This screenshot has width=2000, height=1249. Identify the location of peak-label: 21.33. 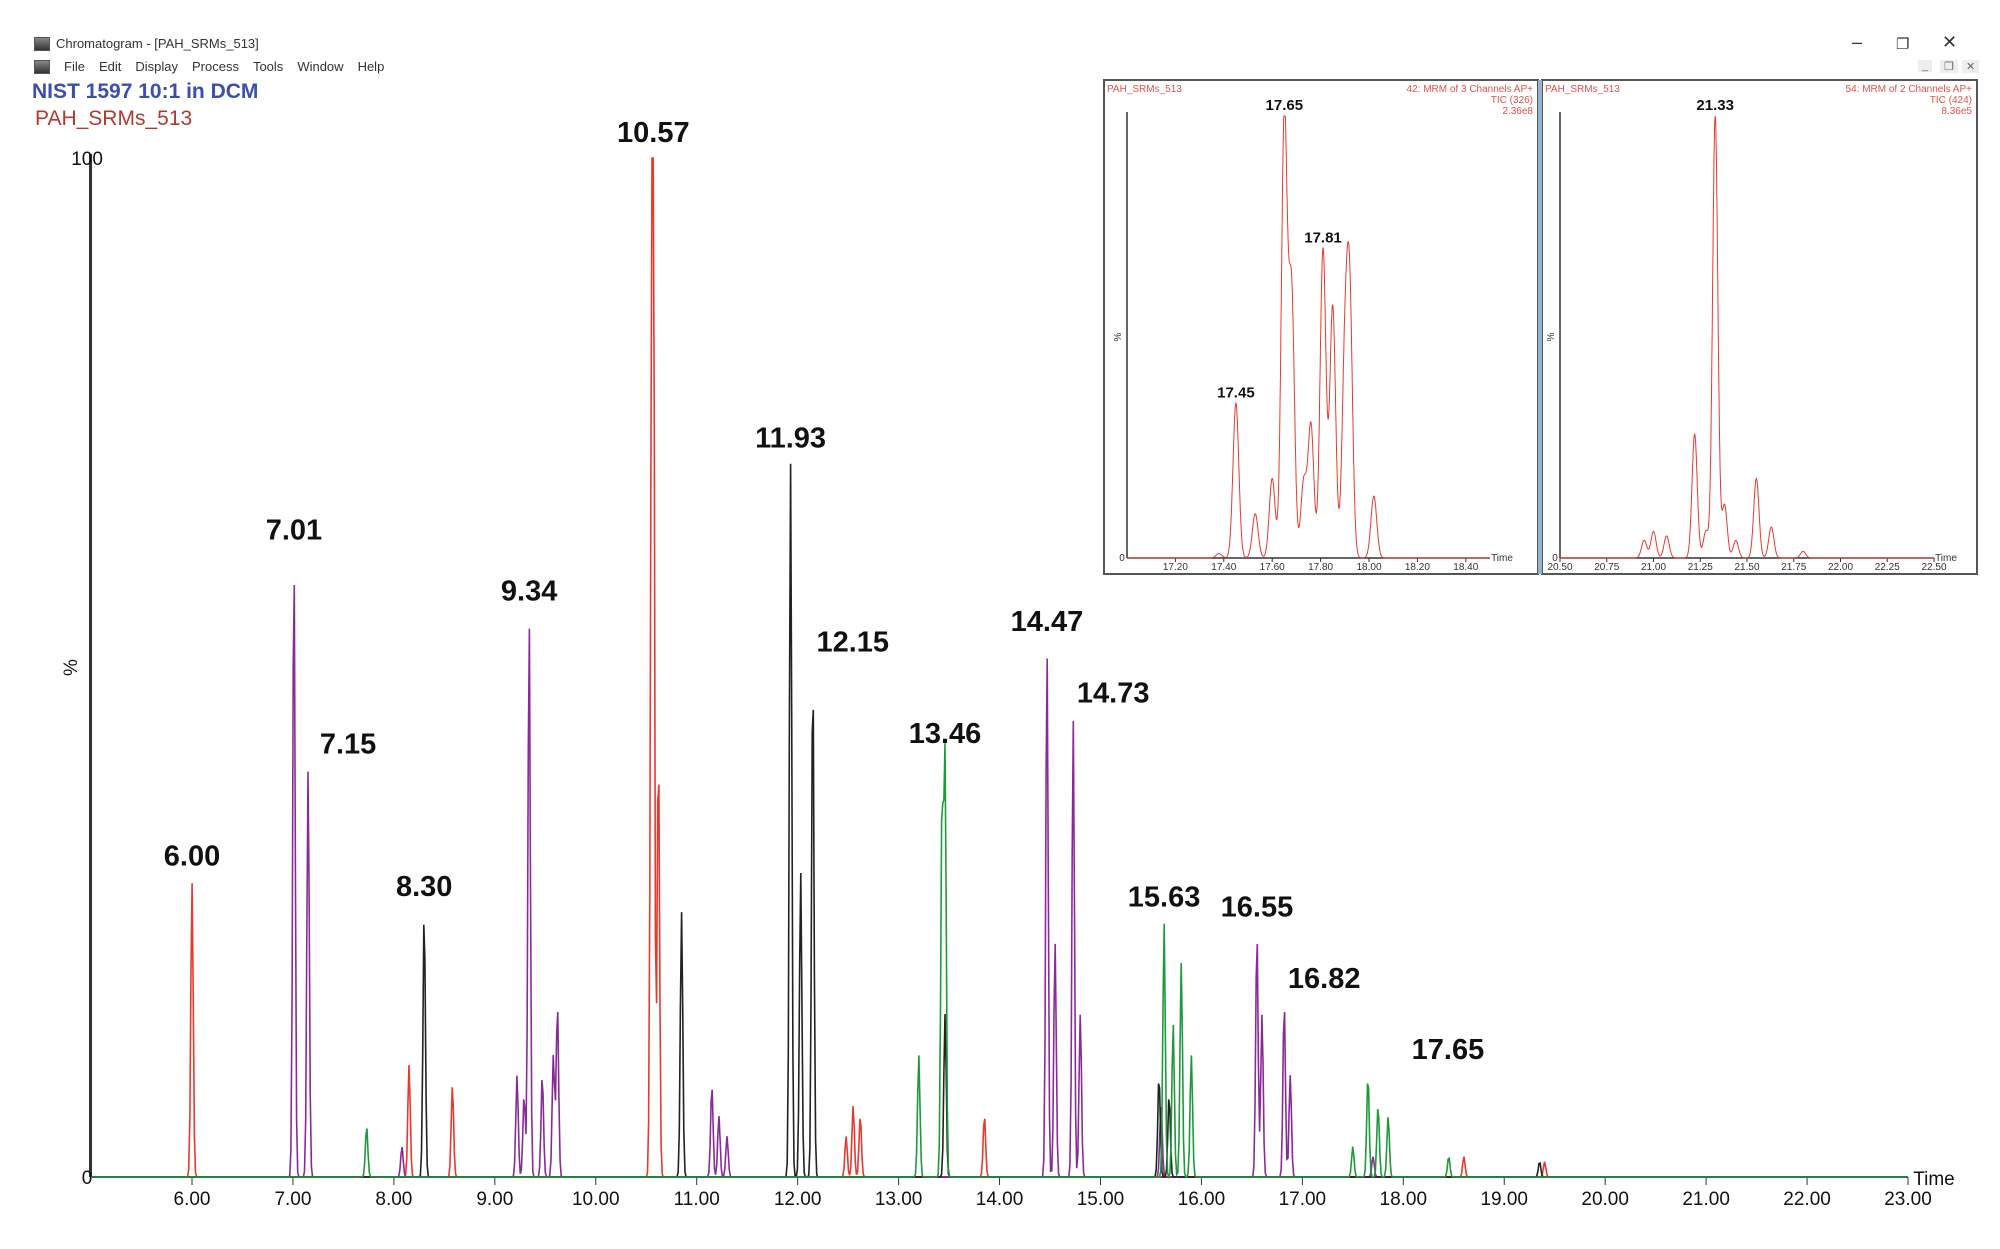
(1715, 105).